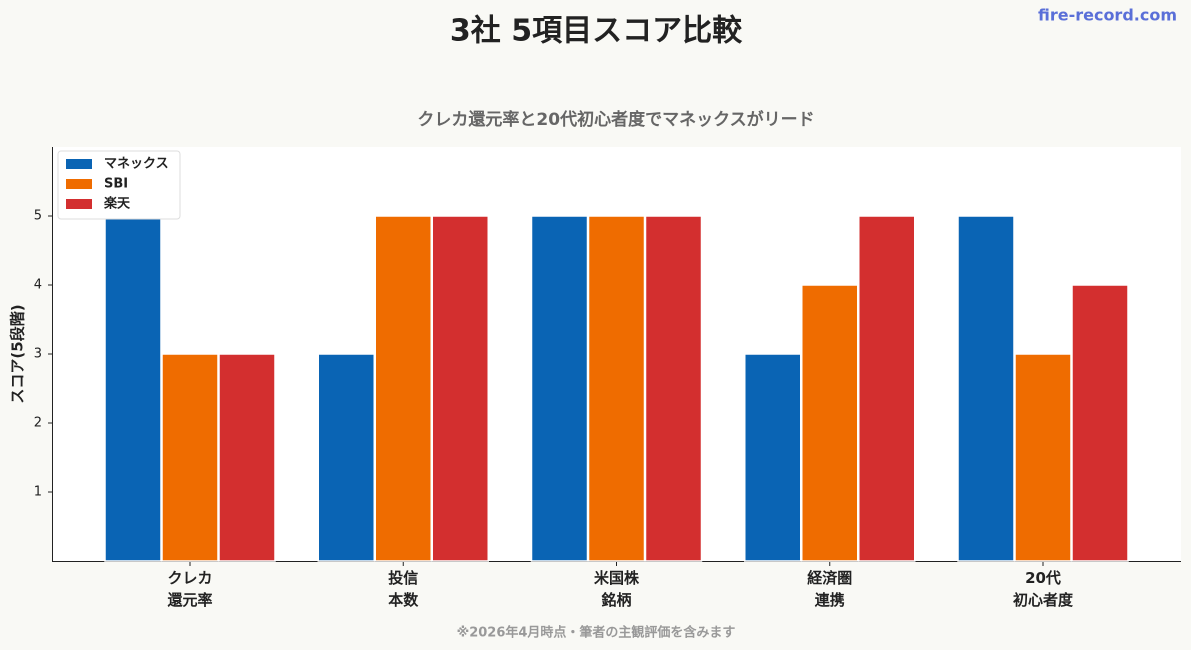  Describe the element at coordinates (38, 285) in the screenshot. I see `y-tick-label: 4` at that location.